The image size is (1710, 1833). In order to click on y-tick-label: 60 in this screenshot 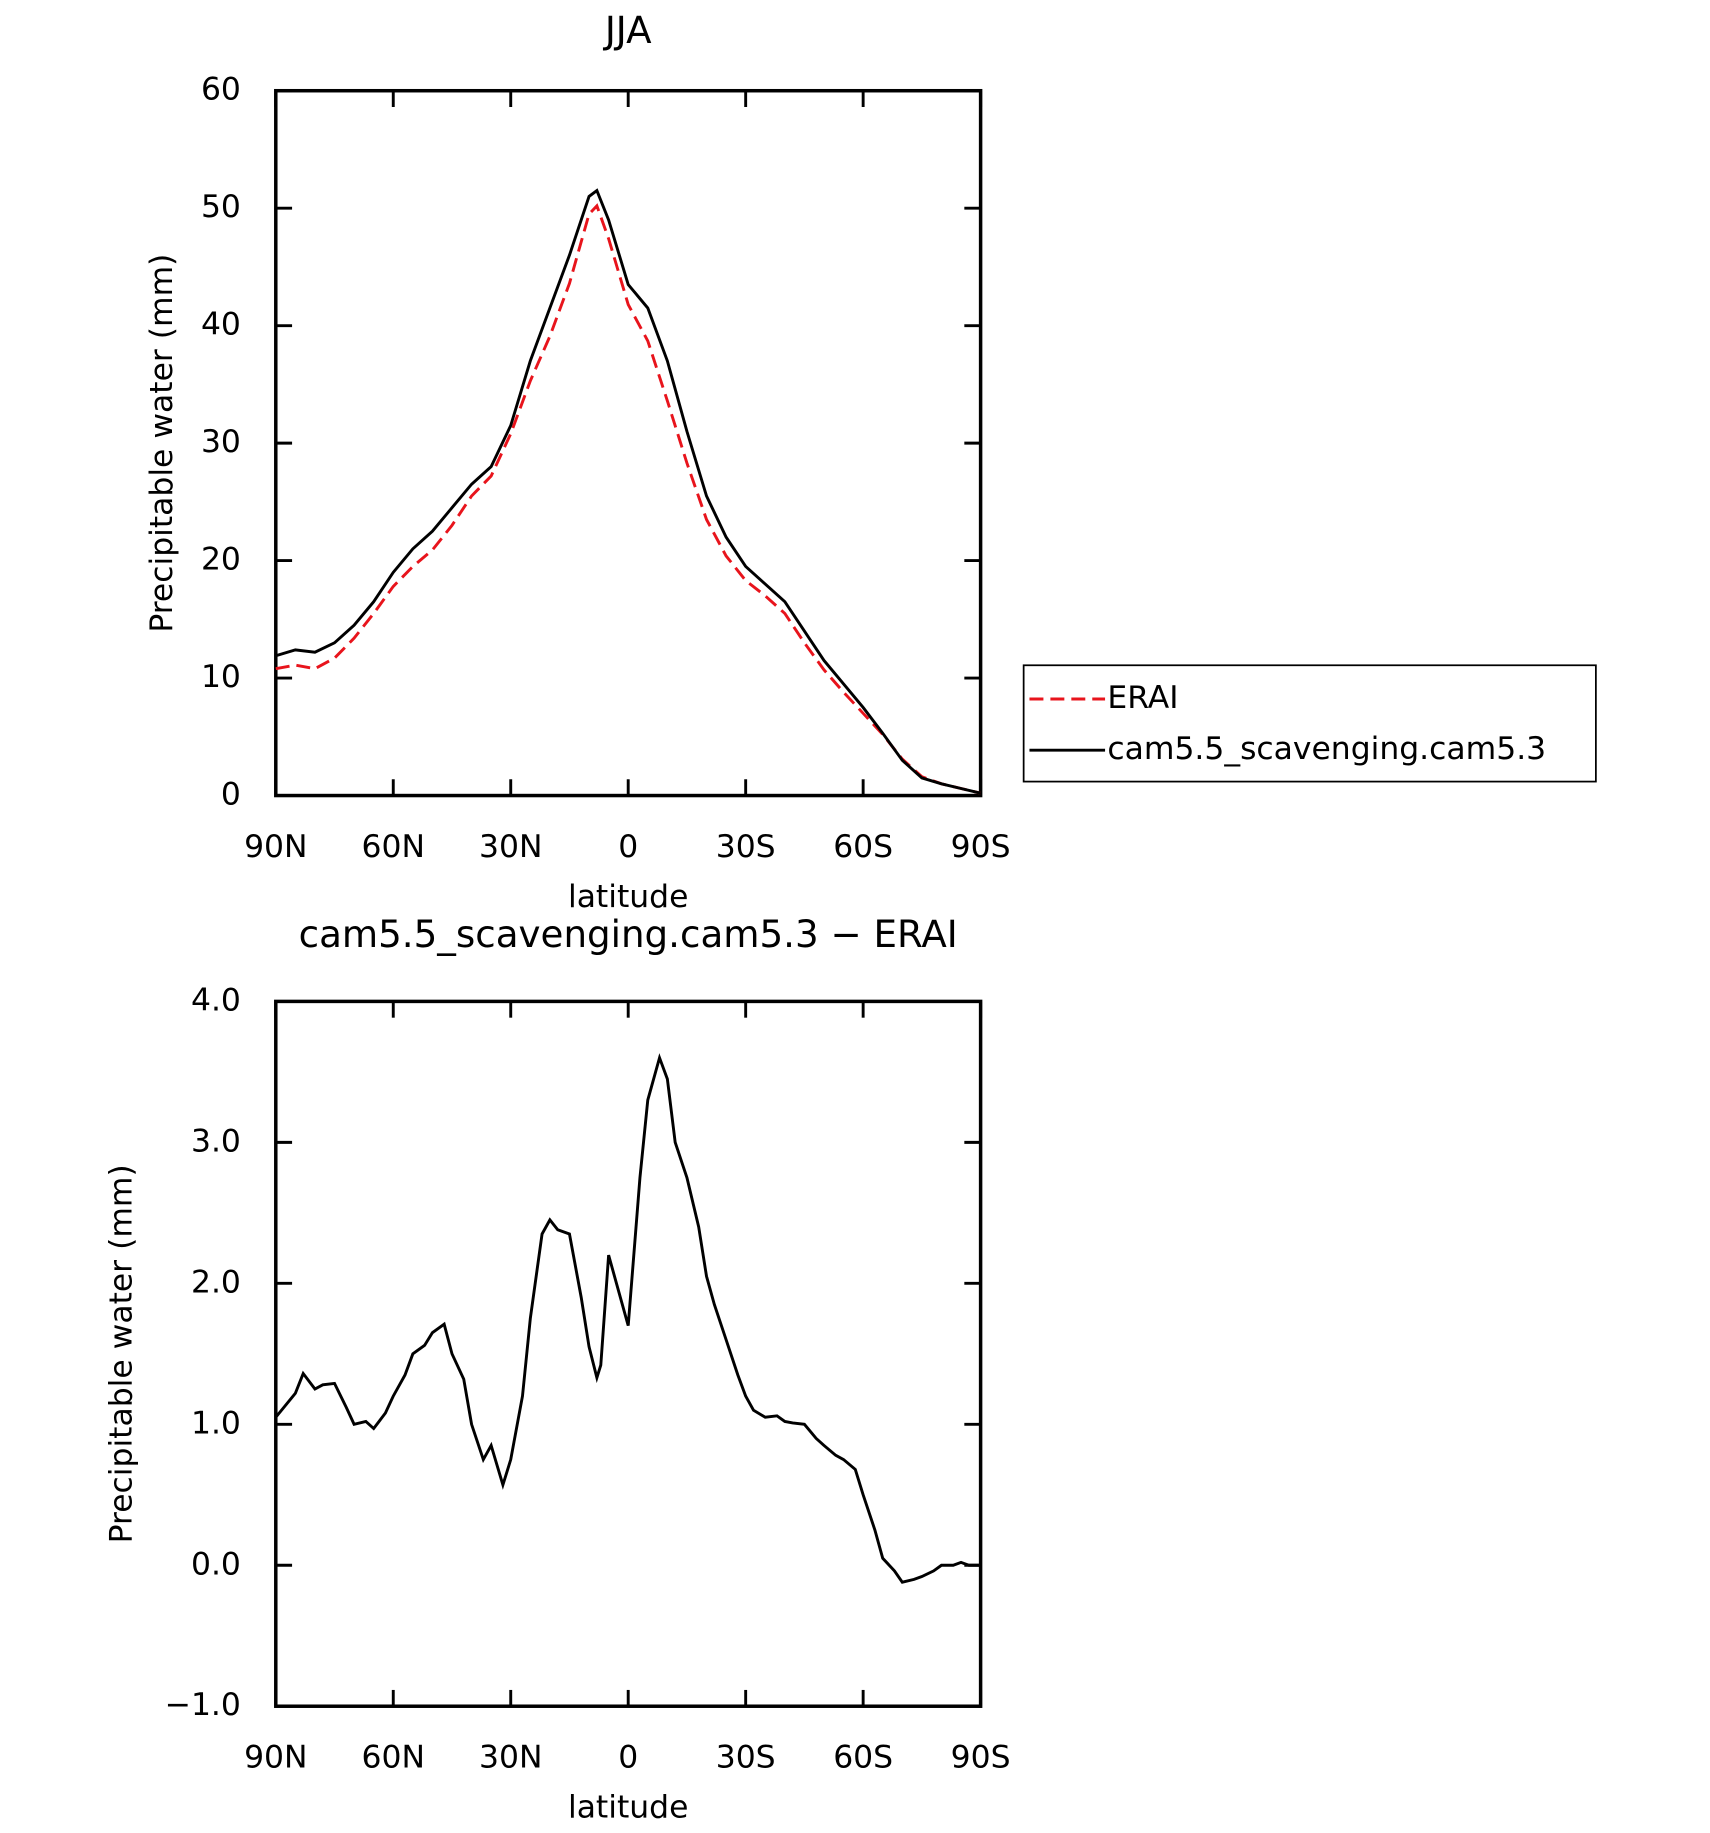, I will do `click(221, 90)`.